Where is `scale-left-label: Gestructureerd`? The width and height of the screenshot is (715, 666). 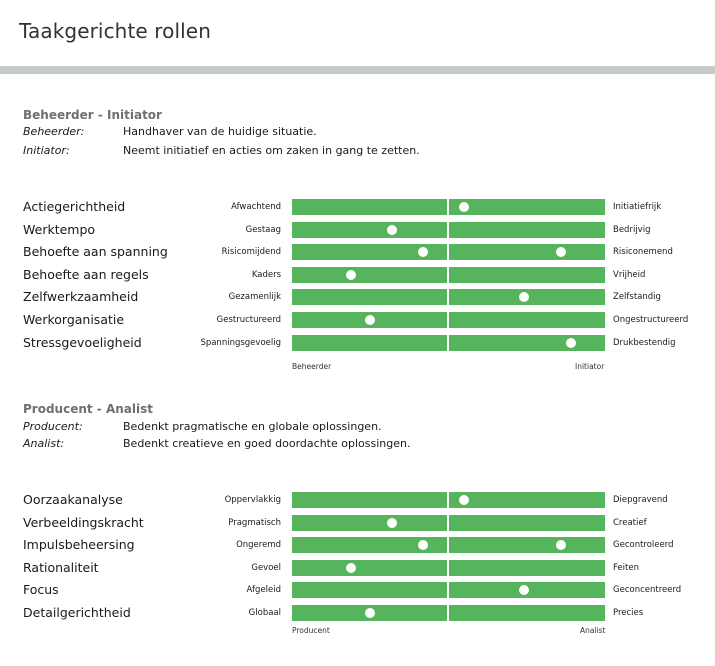
scale-left-label: Gestructureerd is located at coordinates (248, 320).